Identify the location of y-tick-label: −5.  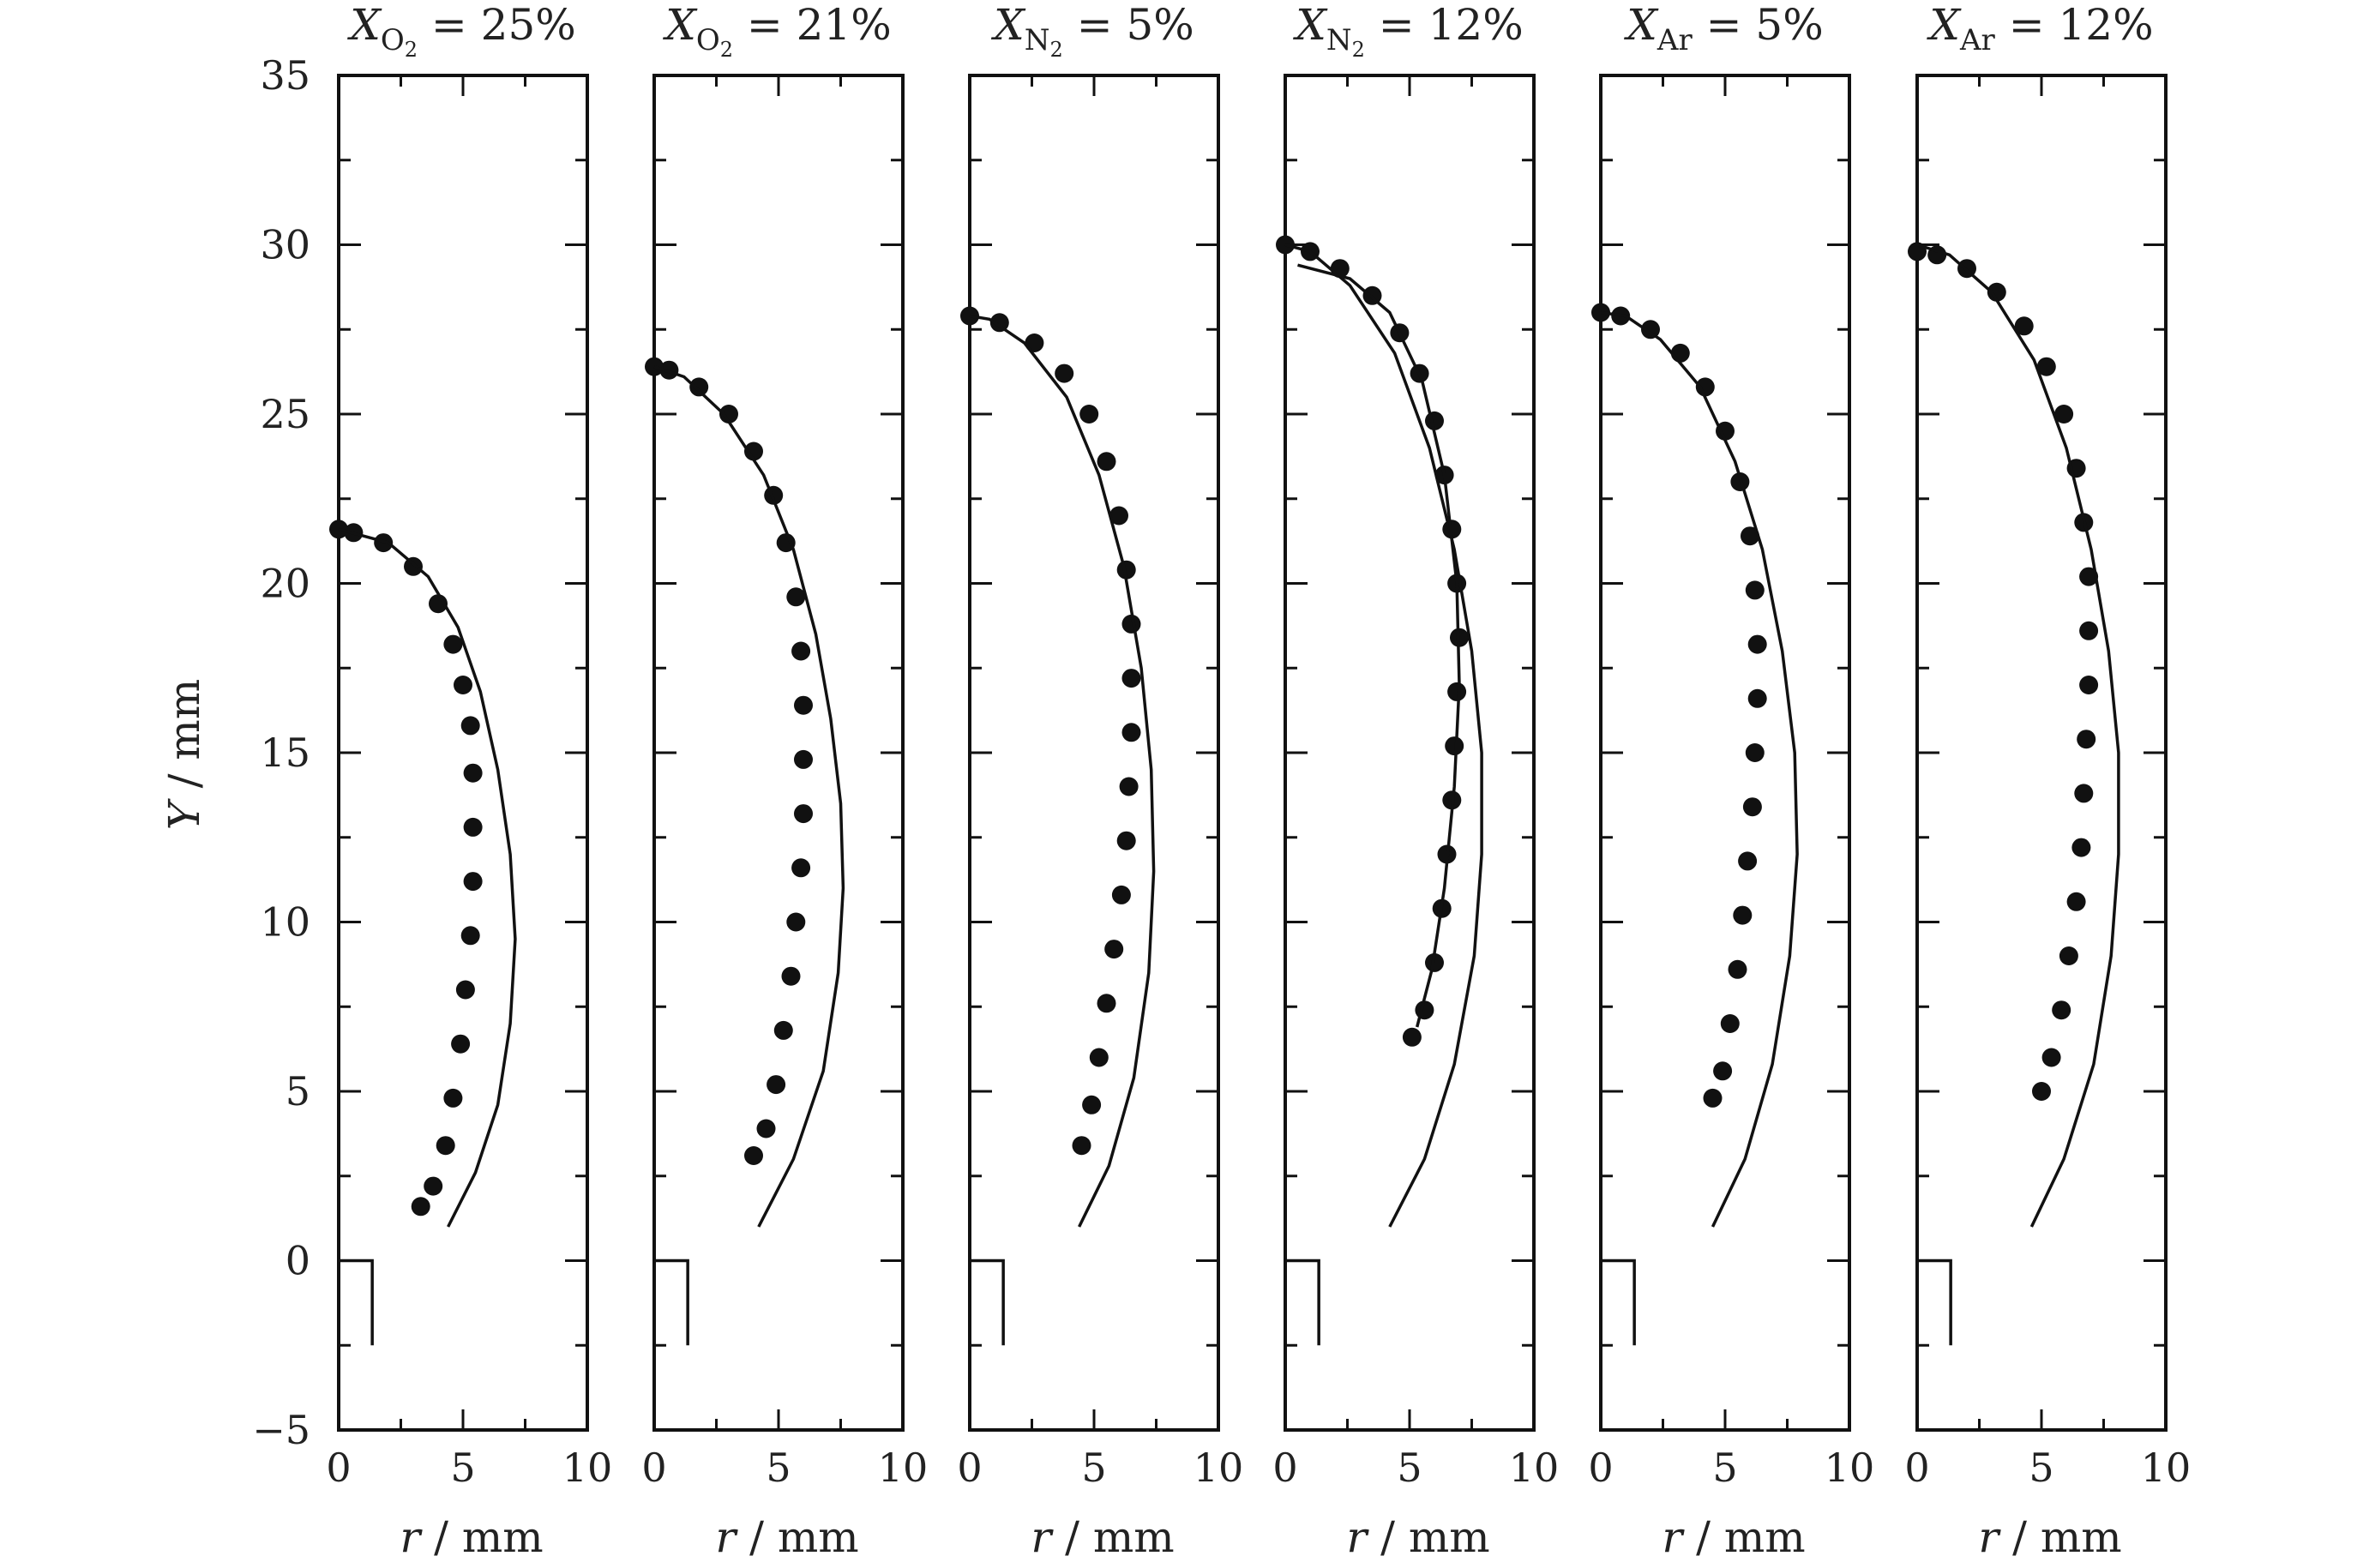
(281, 1430).